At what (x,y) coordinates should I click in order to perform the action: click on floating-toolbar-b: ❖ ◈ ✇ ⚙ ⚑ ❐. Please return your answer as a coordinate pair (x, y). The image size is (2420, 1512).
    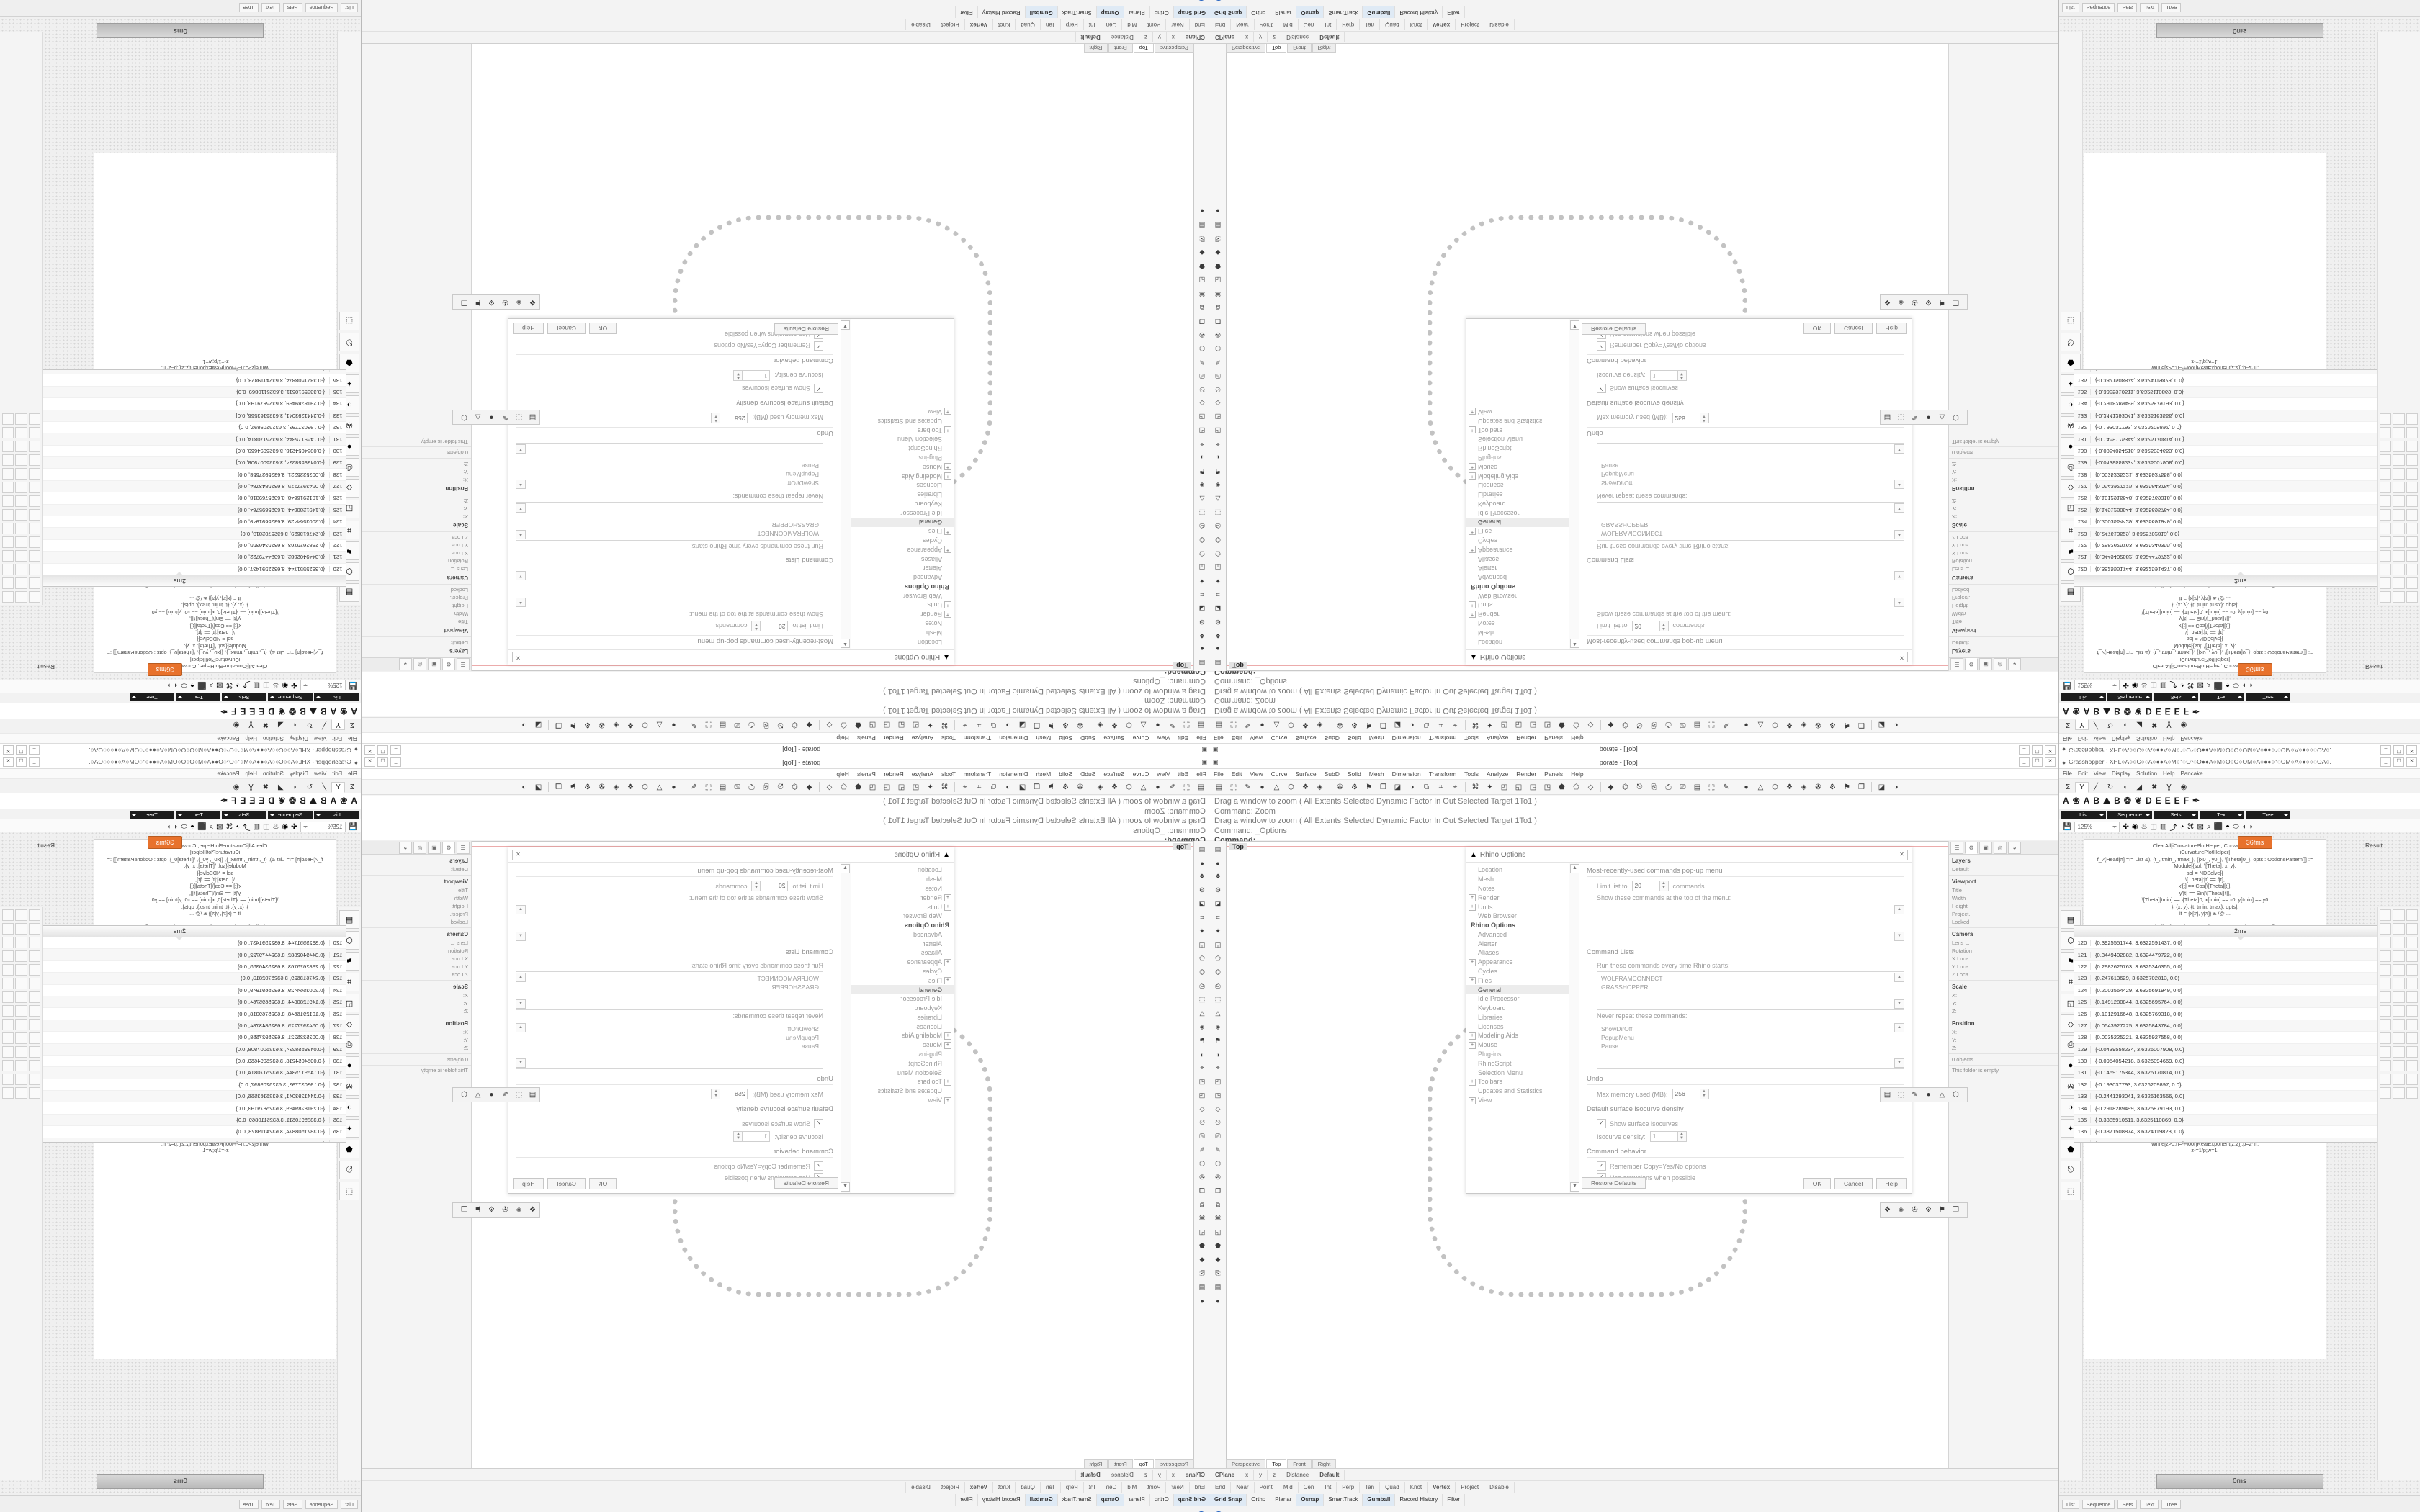
    Looking at the image, I should click on (1924, 302).